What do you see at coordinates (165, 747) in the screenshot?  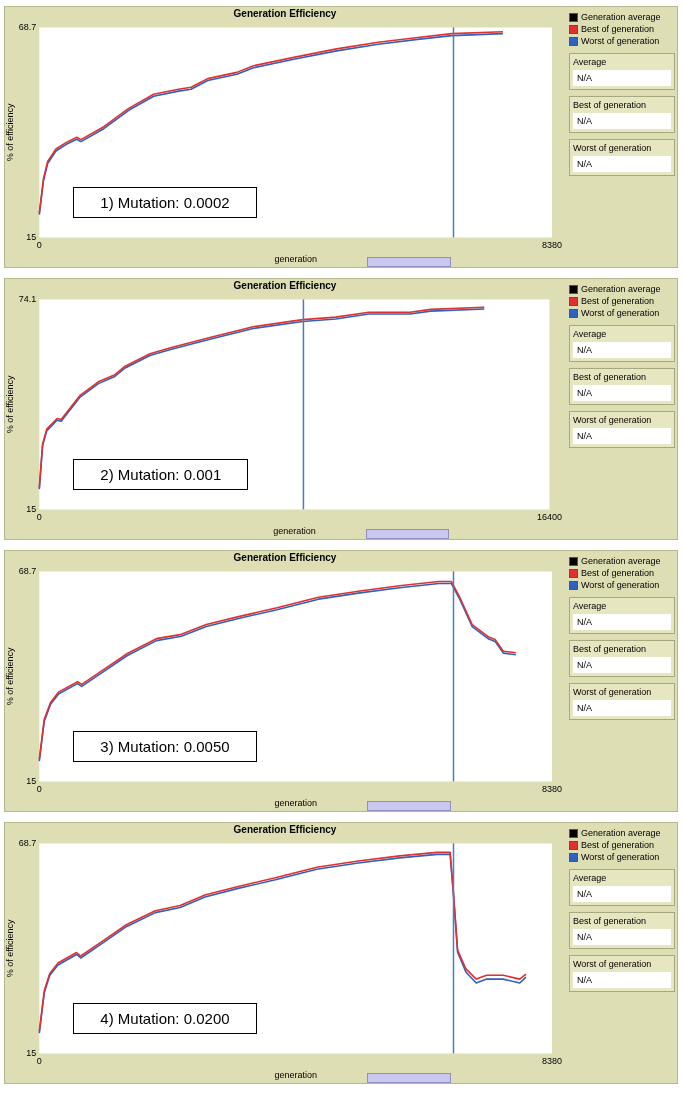 I see `annotation: 3) Mutation: 0.0050` at bounding box center [165, 747].